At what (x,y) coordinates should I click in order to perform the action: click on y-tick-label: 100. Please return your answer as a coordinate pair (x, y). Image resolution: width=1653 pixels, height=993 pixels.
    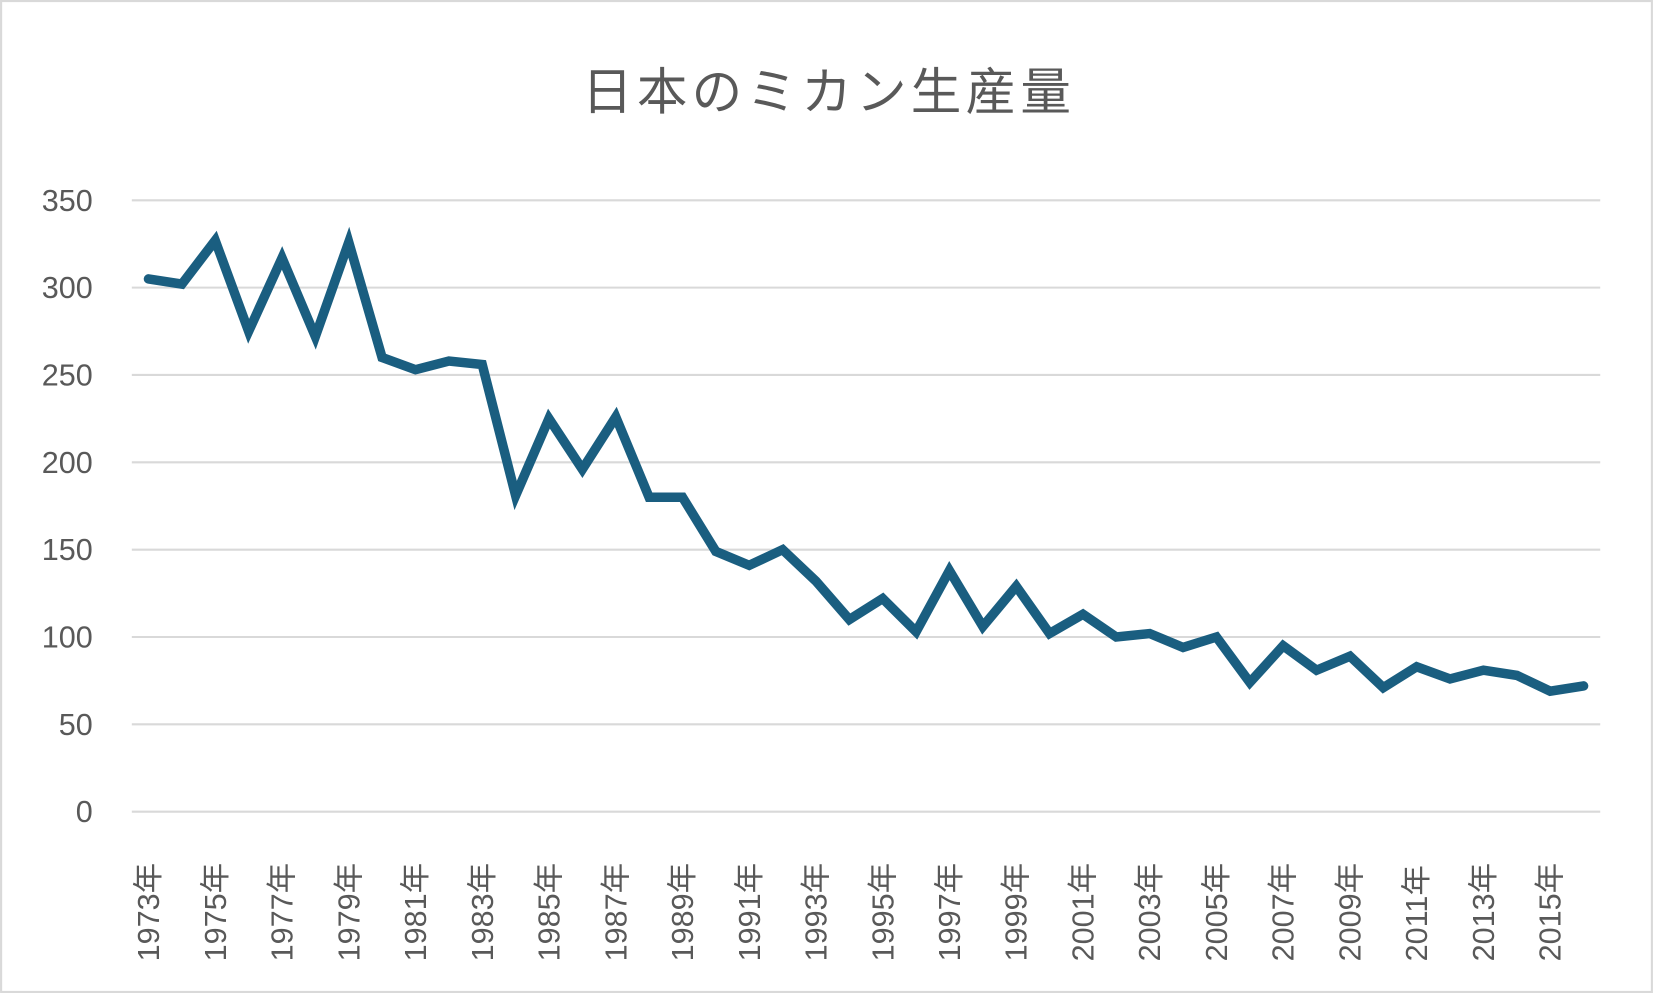
    Looking at the image, I should click on (67, 638).